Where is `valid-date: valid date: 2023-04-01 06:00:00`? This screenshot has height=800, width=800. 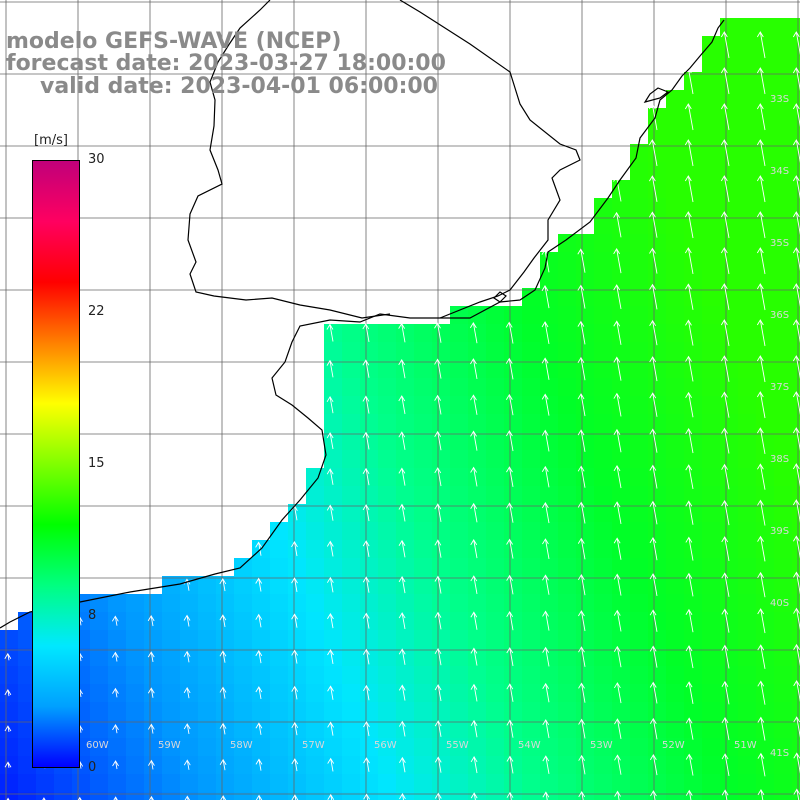 valid-date: valid date: 2023-04-01 06:00:00 is located at coordinates (239, 86).